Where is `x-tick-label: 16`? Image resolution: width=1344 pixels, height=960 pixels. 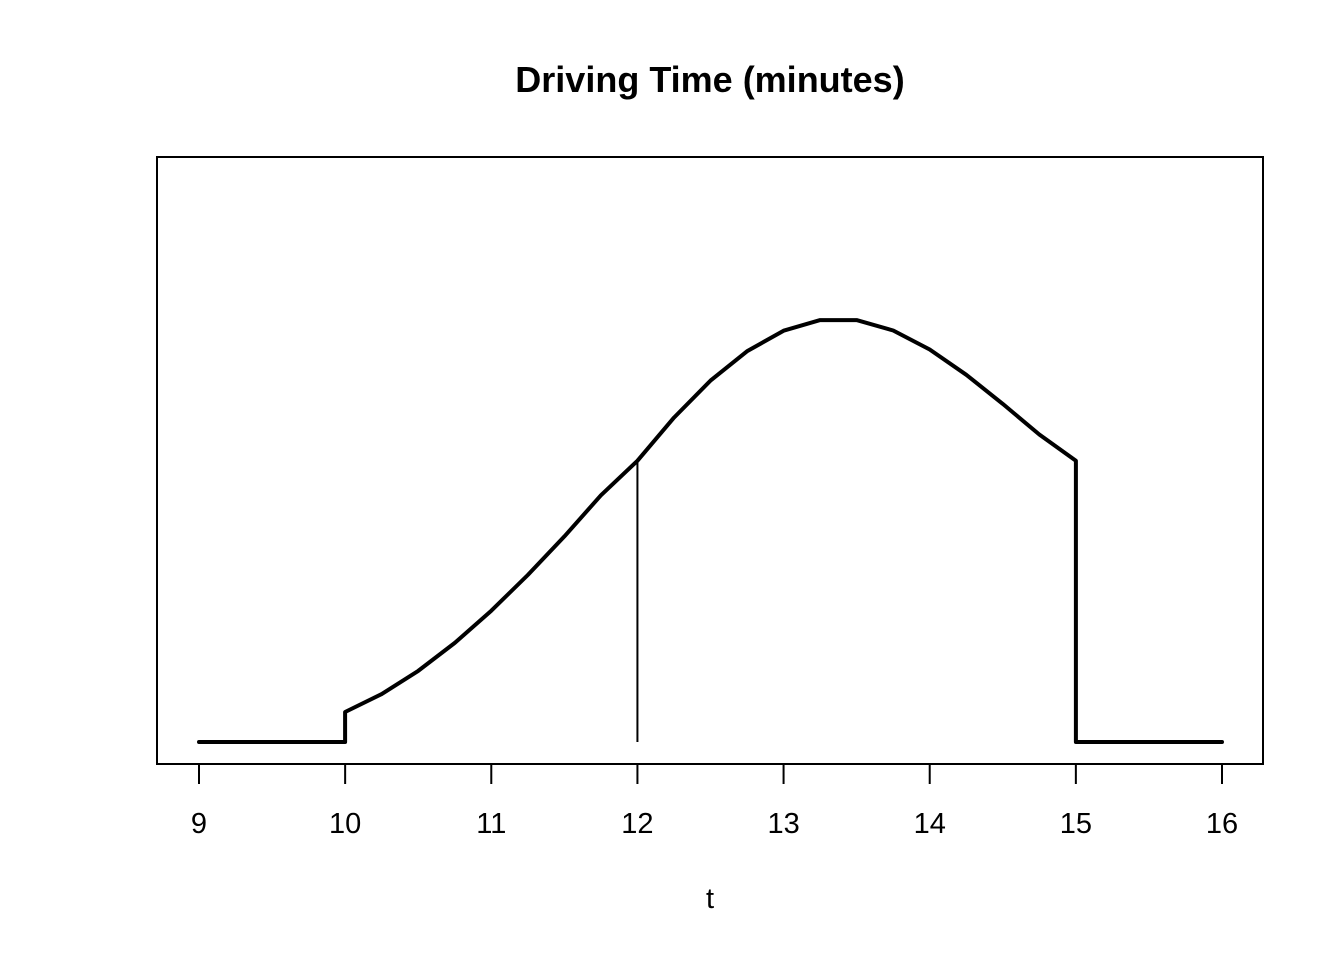 x-tick-label: 16 is located at coordinates (1222, 824).